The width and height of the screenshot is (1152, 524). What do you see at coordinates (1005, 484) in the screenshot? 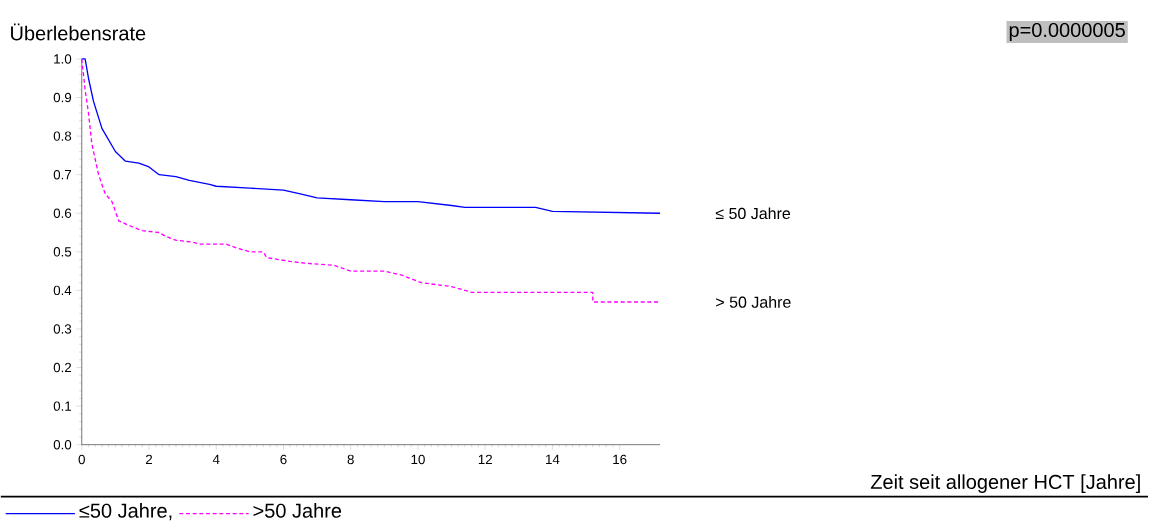
I see `text: Zeit seit allogener HCT [Jahre]` at bounding box center [1005, 484].